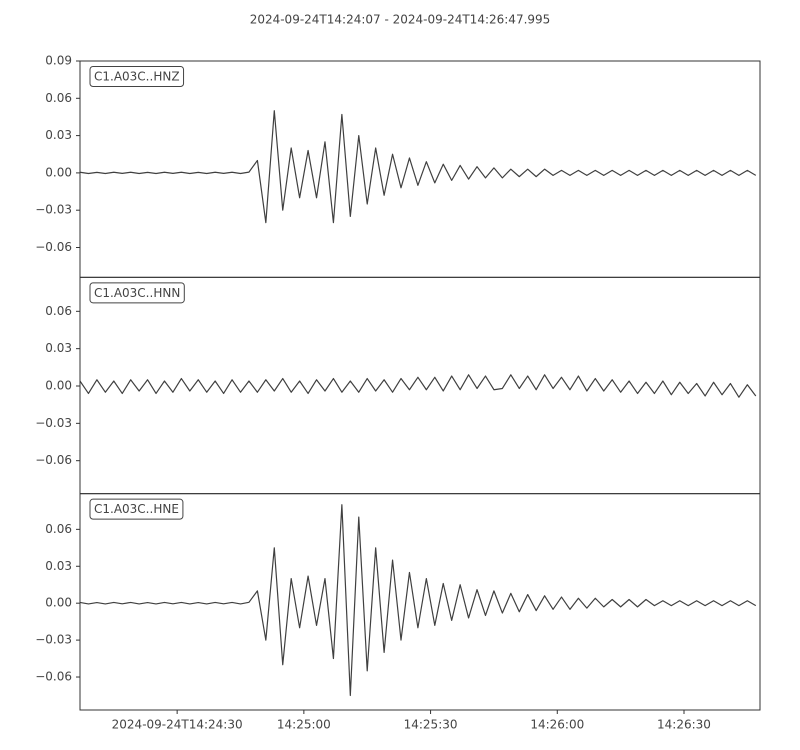  I want to click on trace-label: C1.A03C..HNN, so click(137, 293).